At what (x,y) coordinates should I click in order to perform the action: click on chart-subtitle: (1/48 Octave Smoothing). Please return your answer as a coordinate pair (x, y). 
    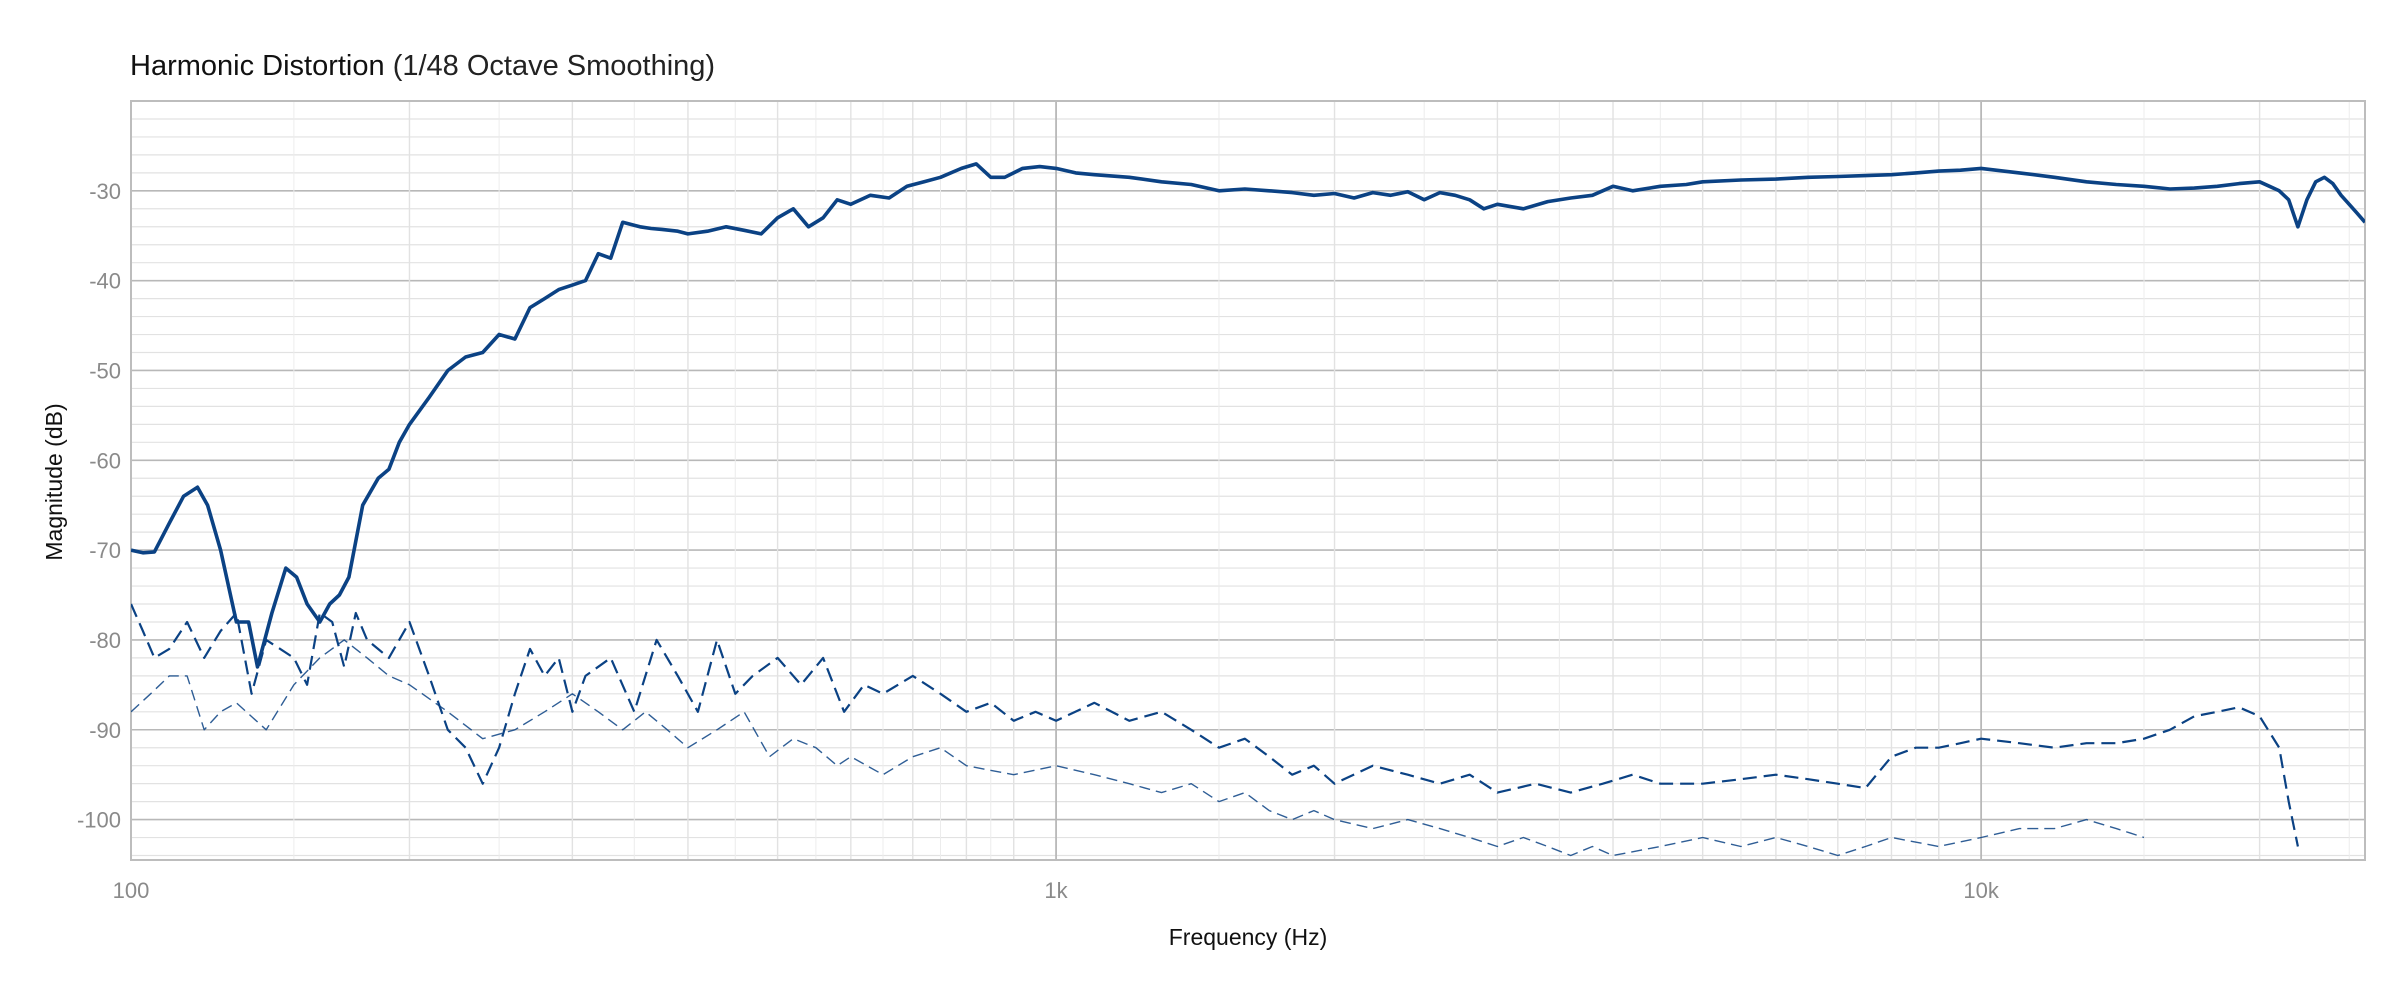
    Looking at the image, I should click on (554, 66).